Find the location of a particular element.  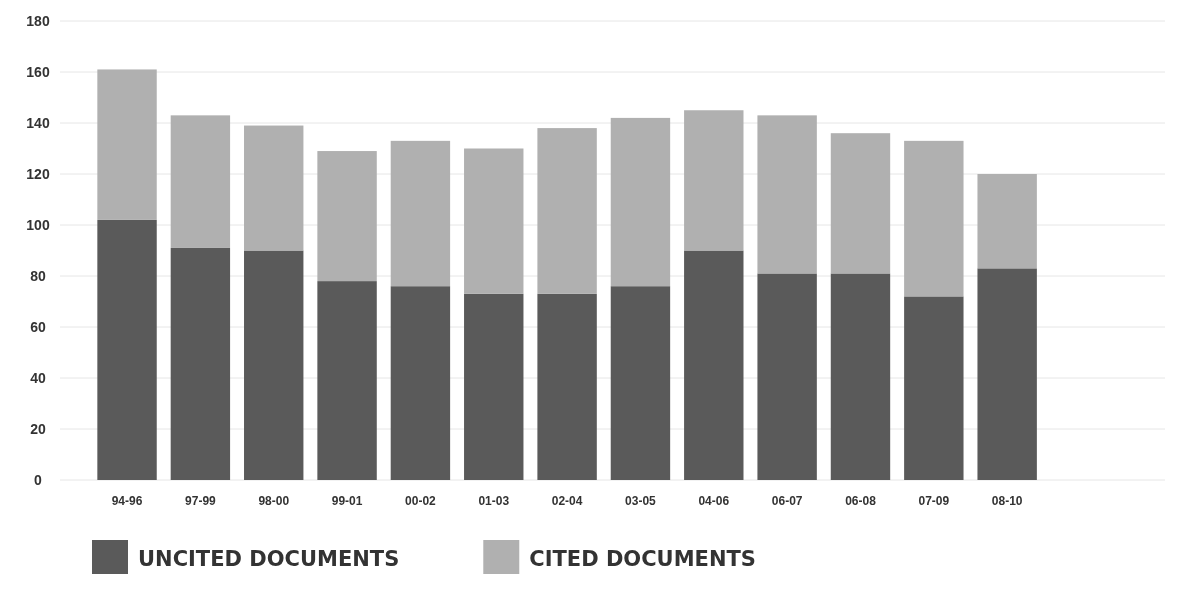

legend-label: UNCITED DOCUMENTS is located at coordinates (269, 559).